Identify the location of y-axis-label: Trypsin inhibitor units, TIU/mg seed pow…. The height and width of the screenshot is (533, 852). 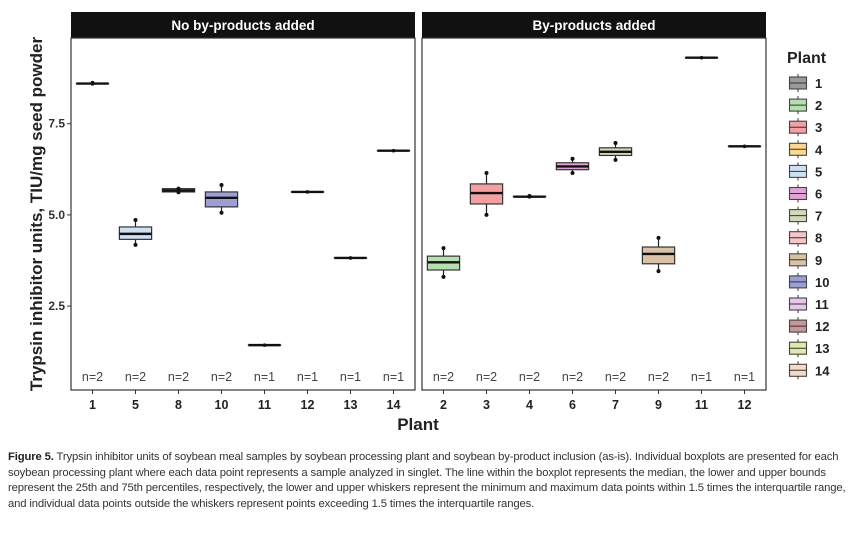
(36, 214).